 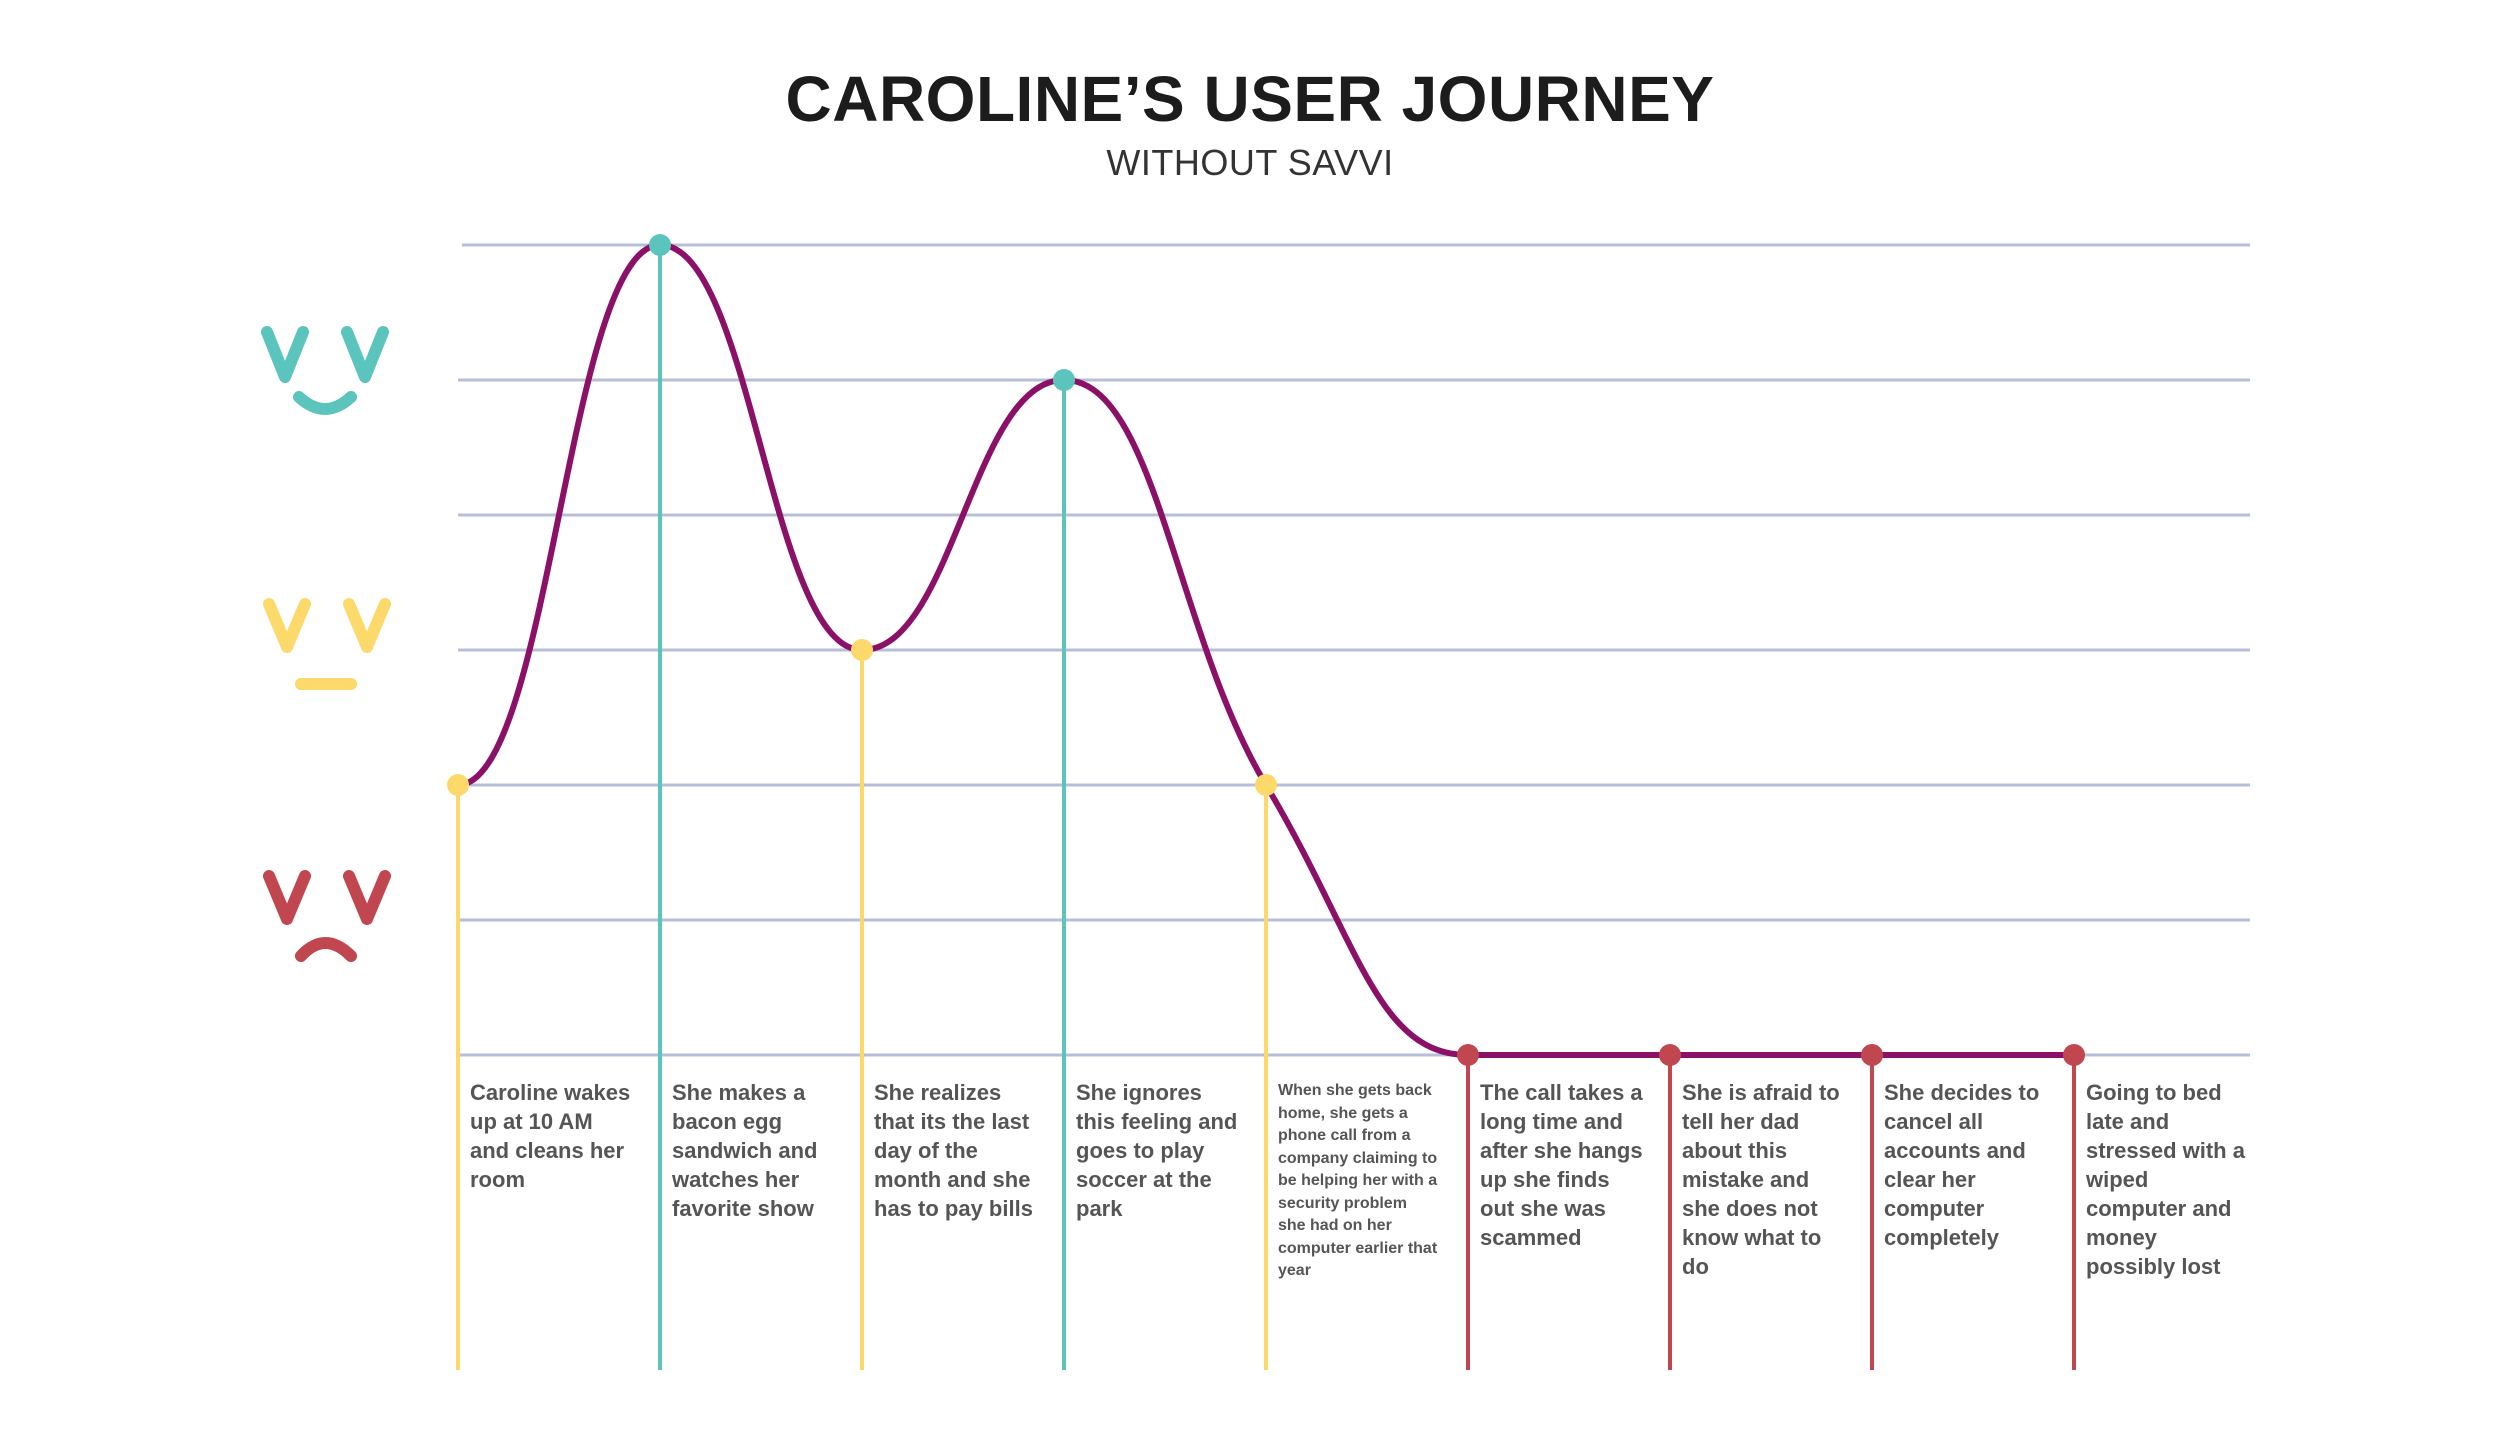 What do you see at coordinates (1250, 162) in the screenshot?
I see `page-subtitle: WITHOUT SAVVI` at bounding box center [1250, 162].